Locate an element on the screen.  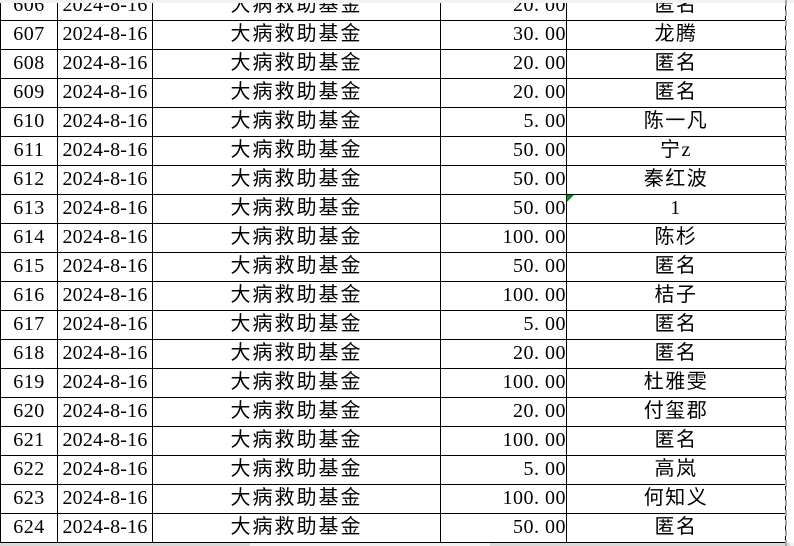
cell-index: 612 is located at coordinates (29, 180).